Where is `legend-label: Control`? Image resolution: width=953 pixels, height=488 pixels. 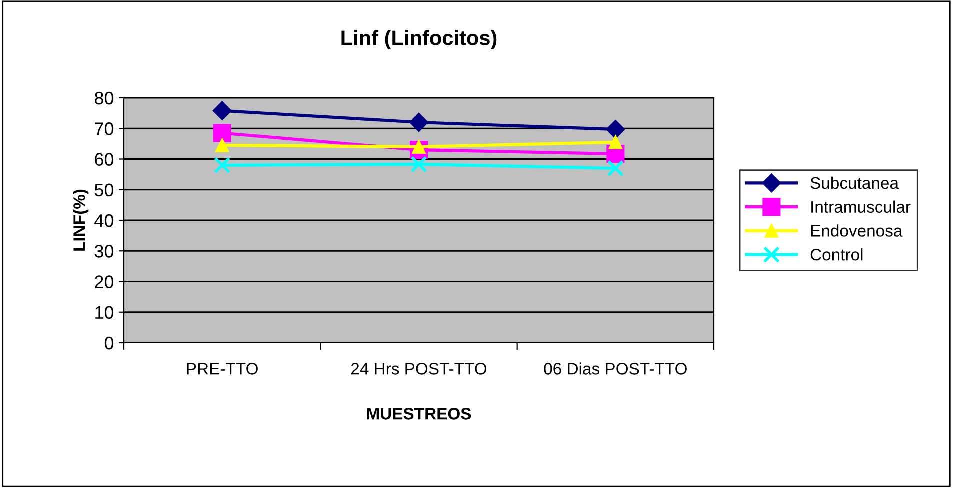 legend-label: Control is located at coordinates (836, 254).